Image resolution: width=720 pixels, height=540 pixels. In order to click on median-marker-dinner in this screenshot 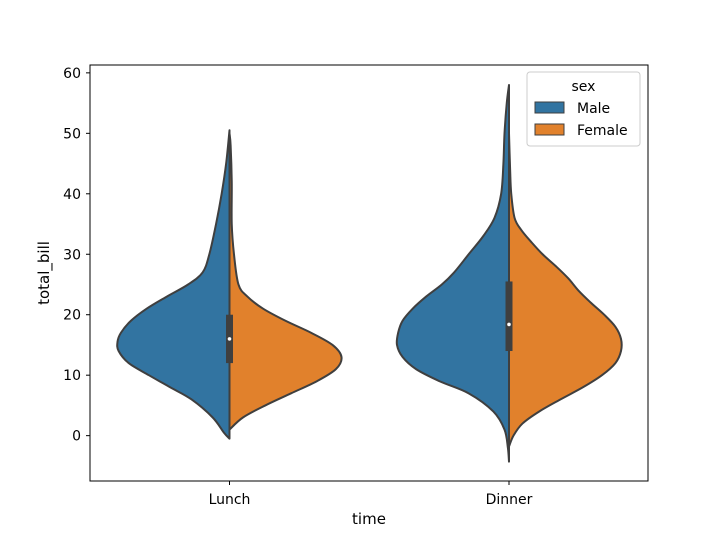, I will do `click(509, 324)`.